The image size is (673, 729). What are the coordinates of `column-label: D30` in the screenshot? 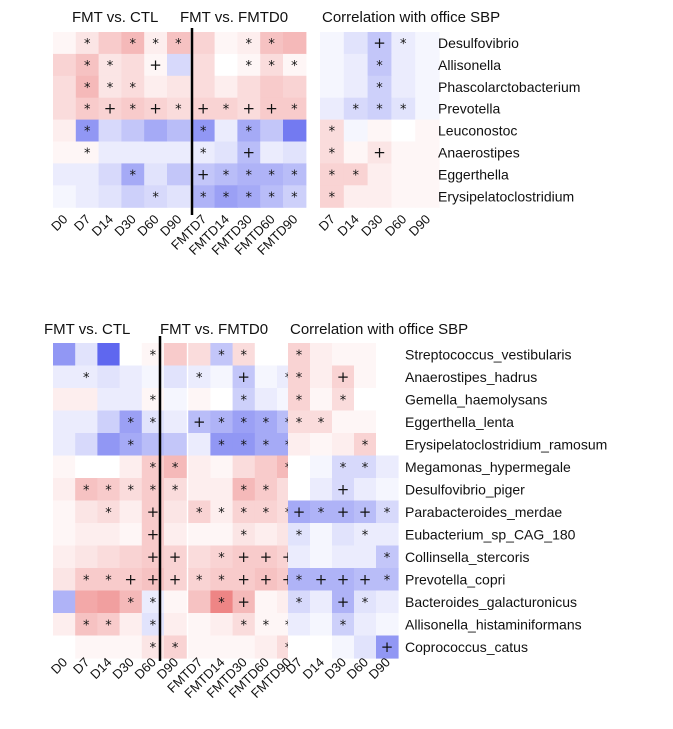 It's located at (335, 668).